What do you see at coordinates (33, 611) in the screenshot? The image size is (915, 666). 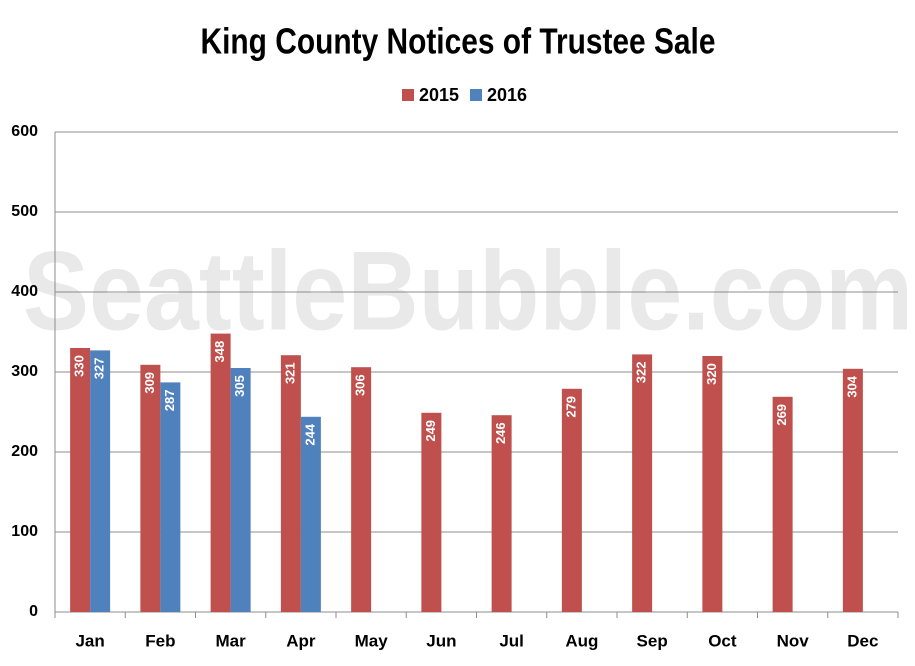 I see `y-tick-label: 0` at bounding box center [33, 611].